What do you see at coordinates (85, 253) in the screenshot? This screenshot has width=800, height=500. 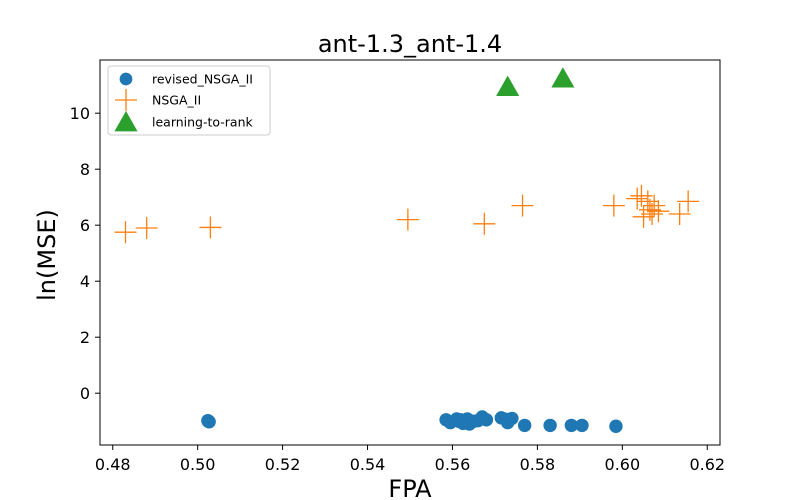 I see `y-axis: 0 2 4 6 8 10` at bounding box center [85, 253].